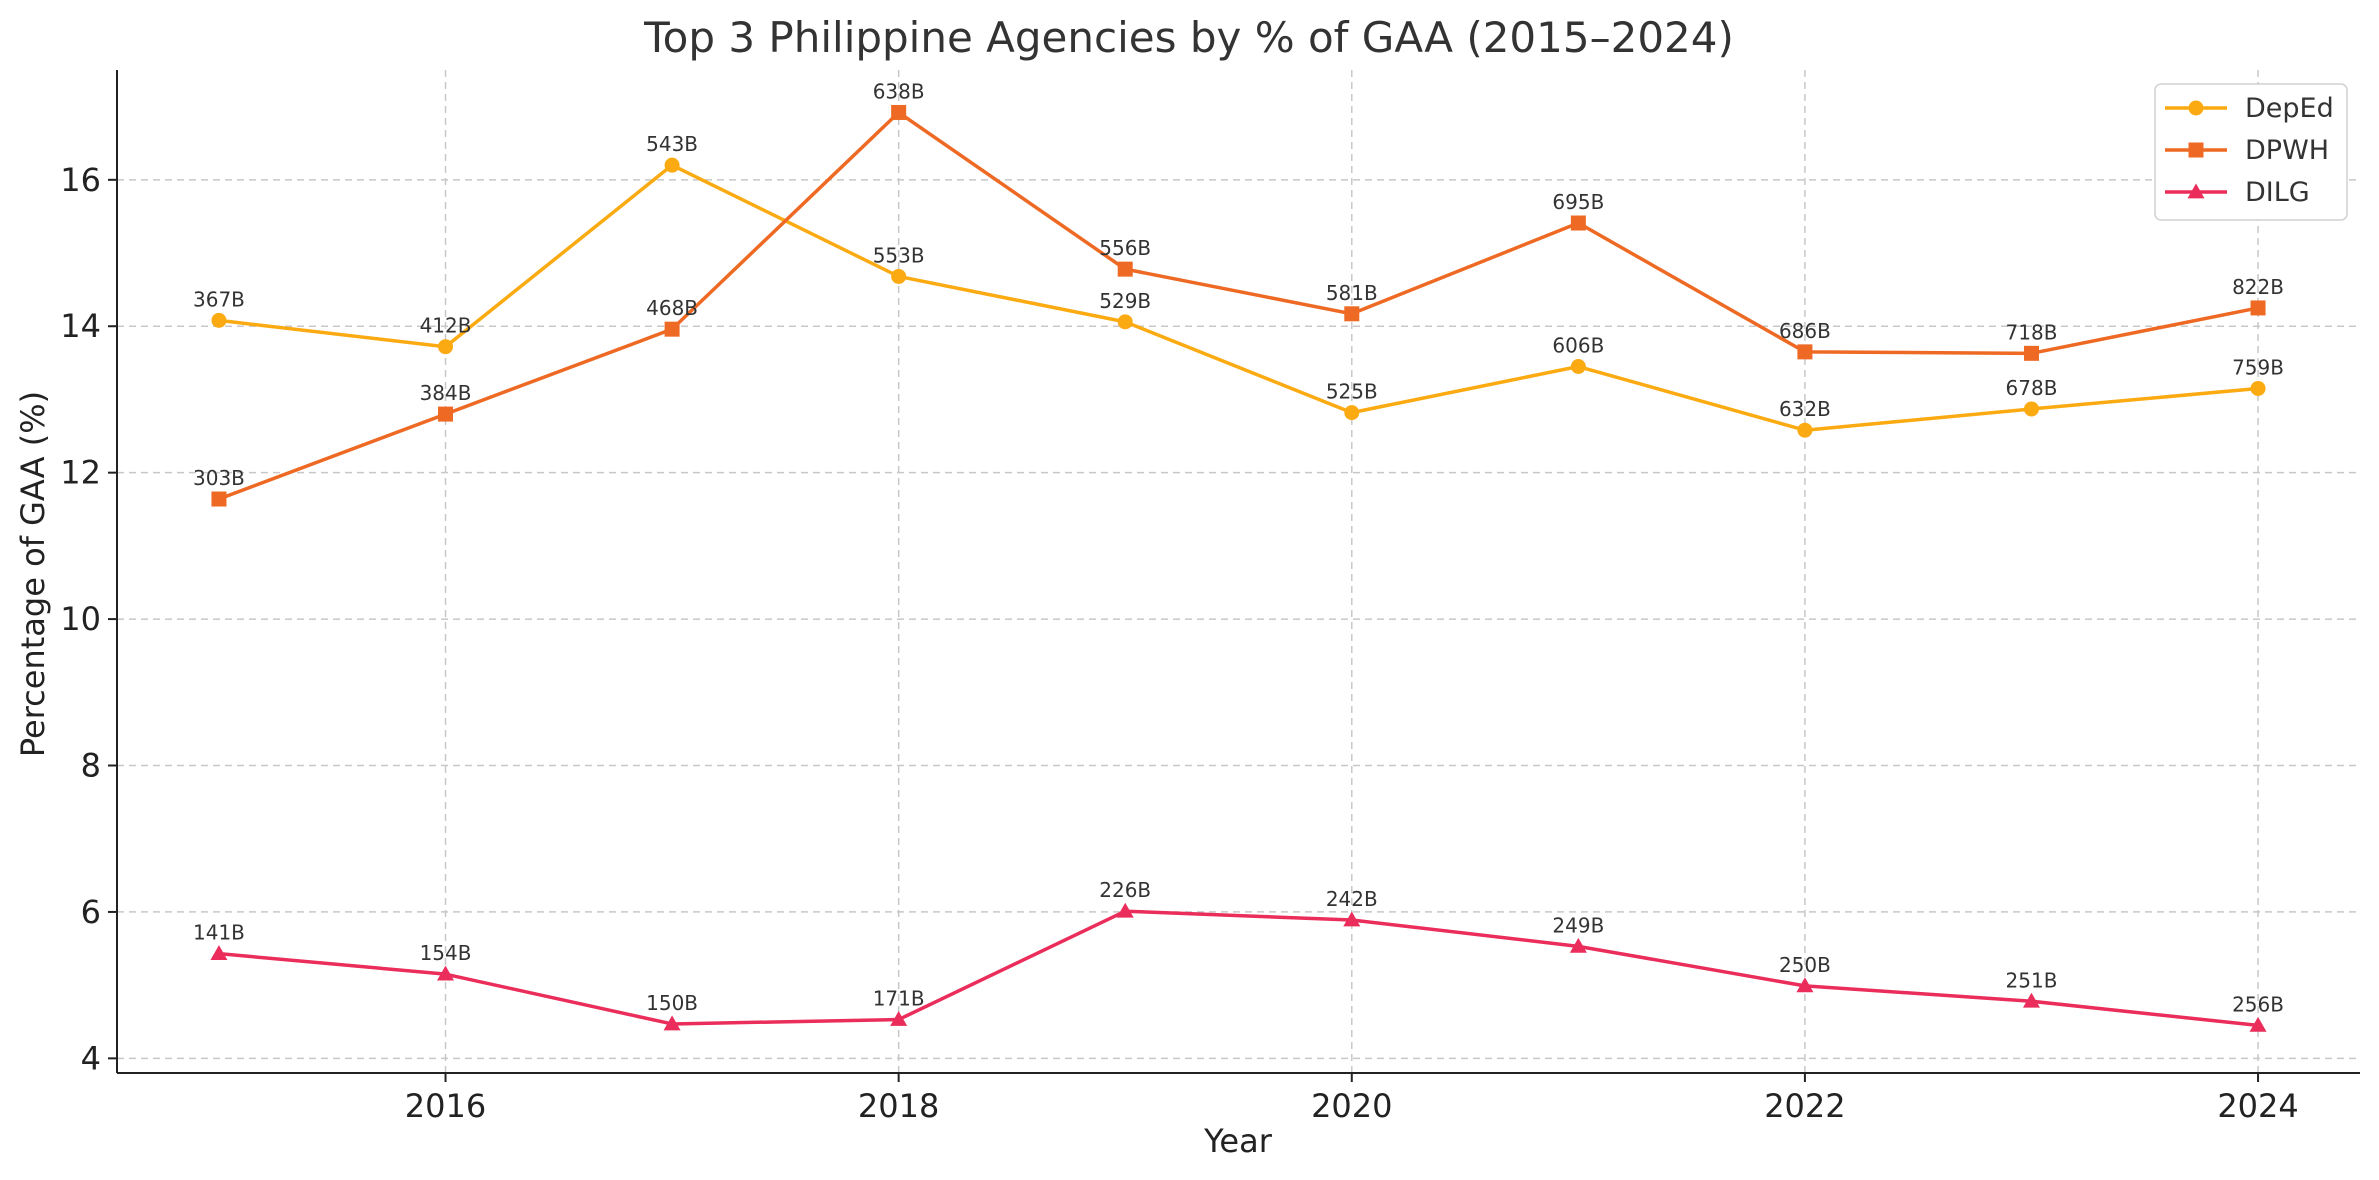  Describe the element at coordinates (2032, 980) in the screenshot. I see `data-label-dilg: 251B` at that location.